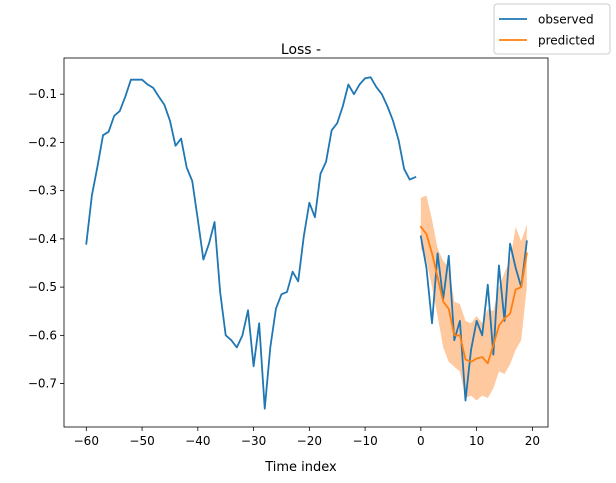 The image size is (616, 483). I want to click on x-tick-label: −40, so click(197, 441).